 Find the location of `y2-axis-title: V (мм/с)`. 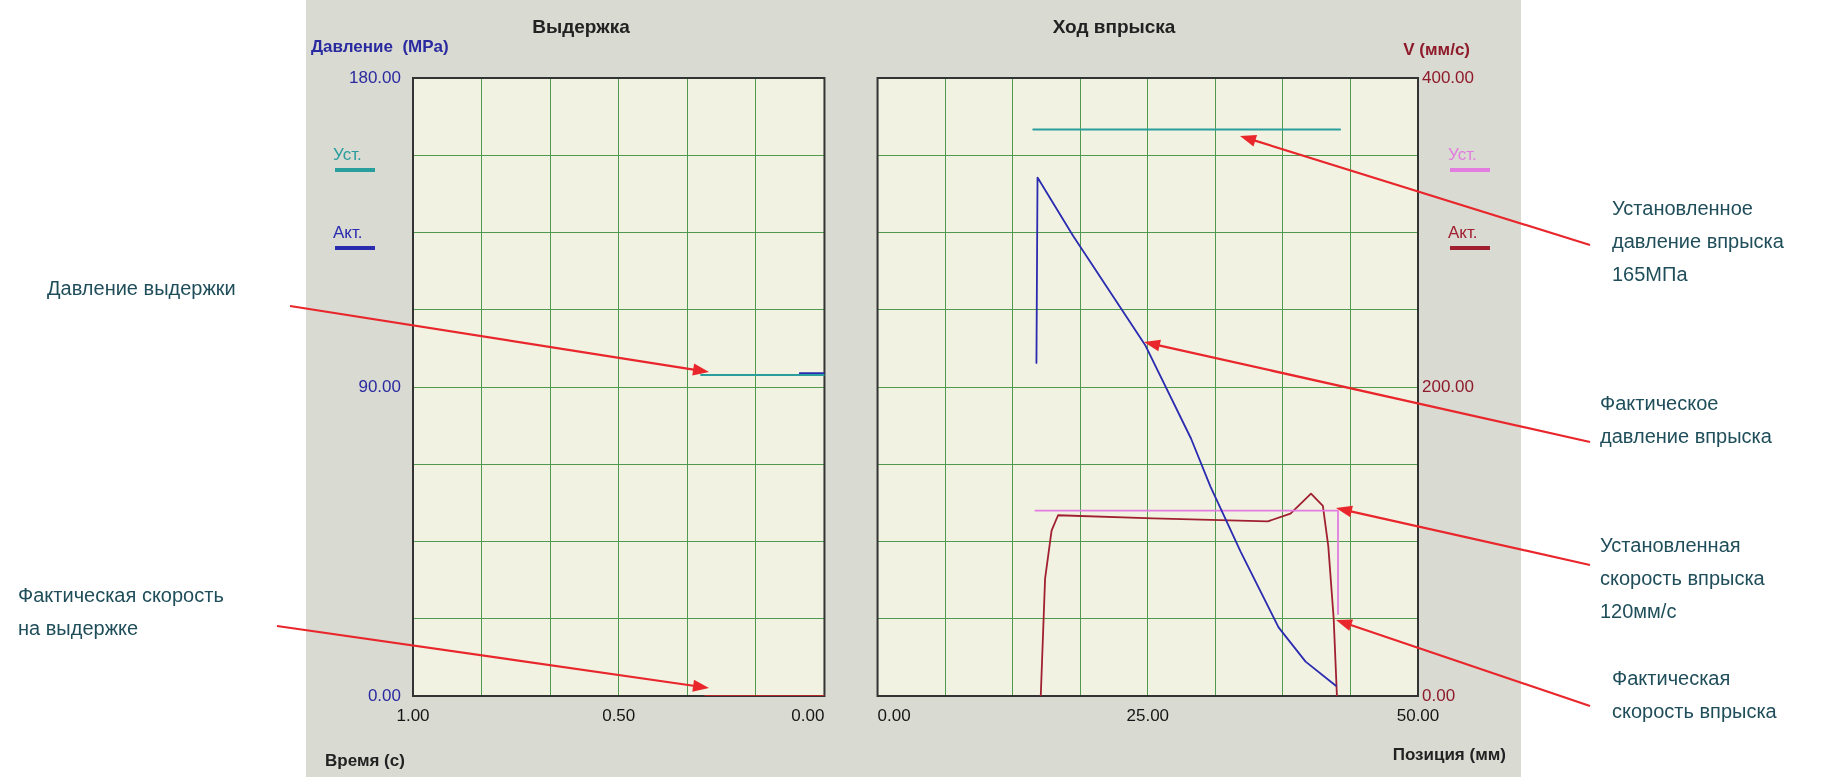

y2-axis-title: V (мм/с) is located at coordinates (1436, 49).